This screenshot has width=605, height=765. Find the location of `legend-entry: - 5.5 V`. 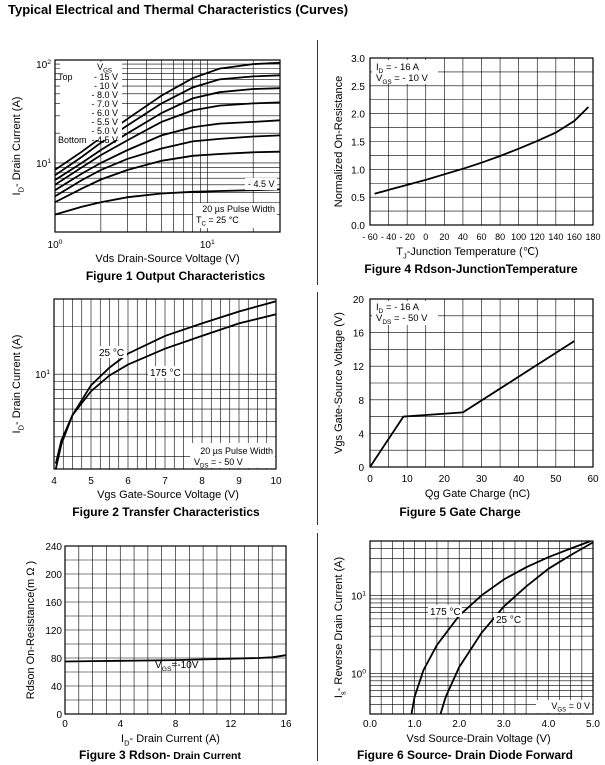

legend-entry: - 5.5 V is located at coordinates (104, 122).